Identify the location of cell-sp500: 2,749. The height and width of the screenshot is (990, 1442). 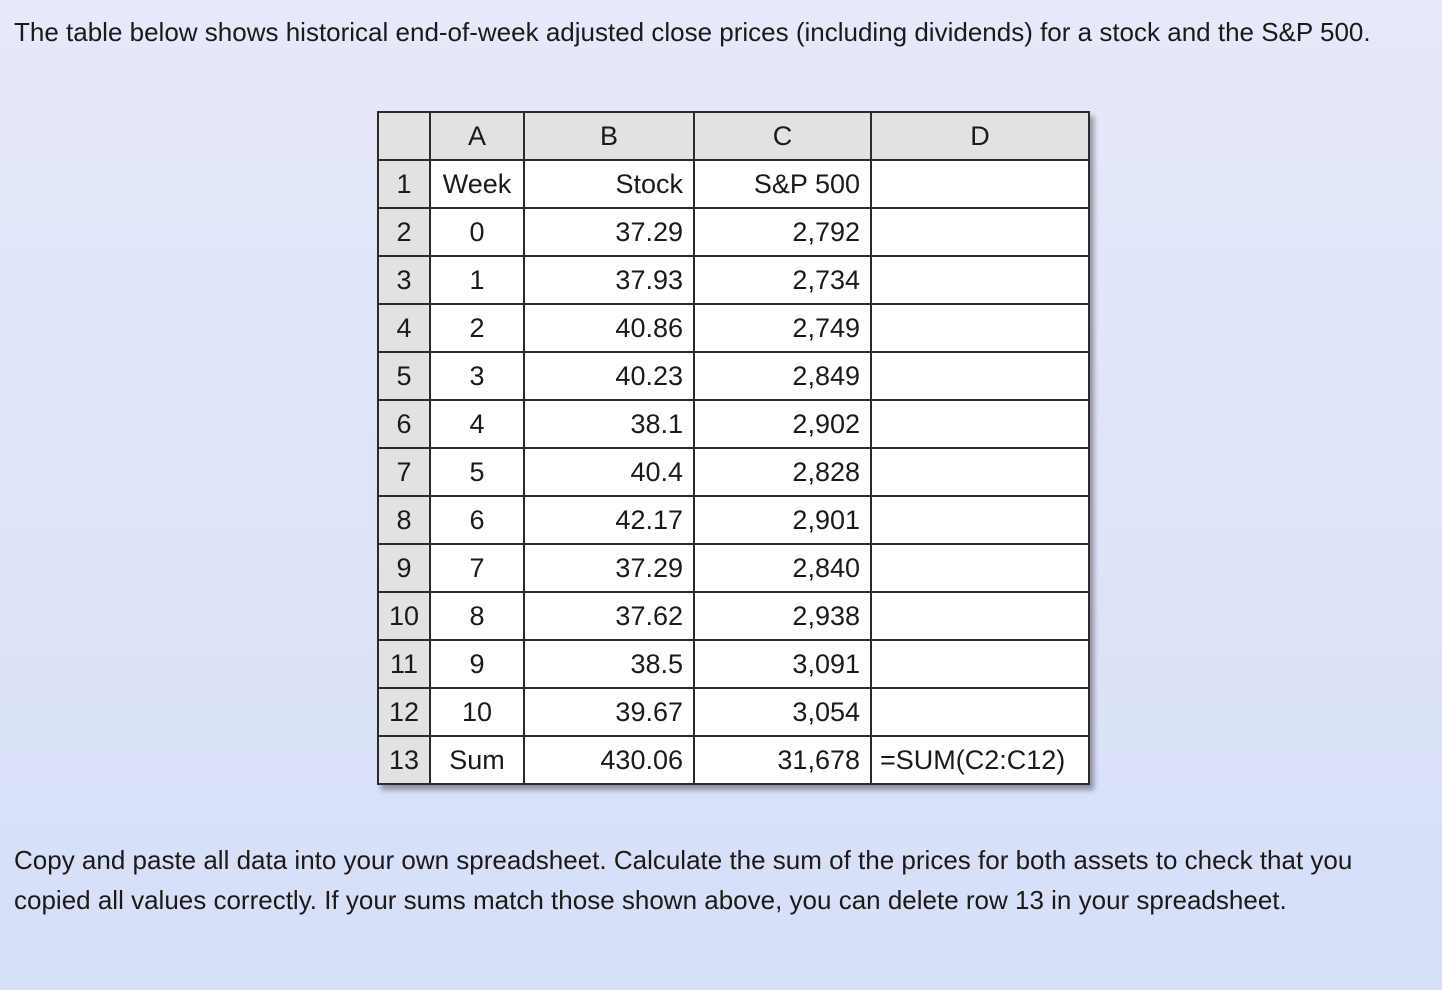
(782, 328).